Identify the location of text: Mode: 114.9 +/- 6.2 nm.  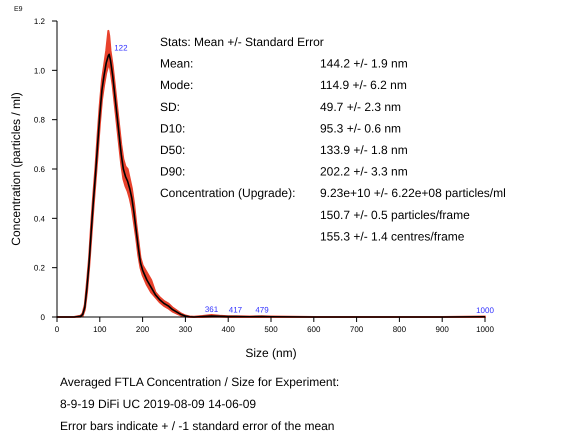
(283, 85).